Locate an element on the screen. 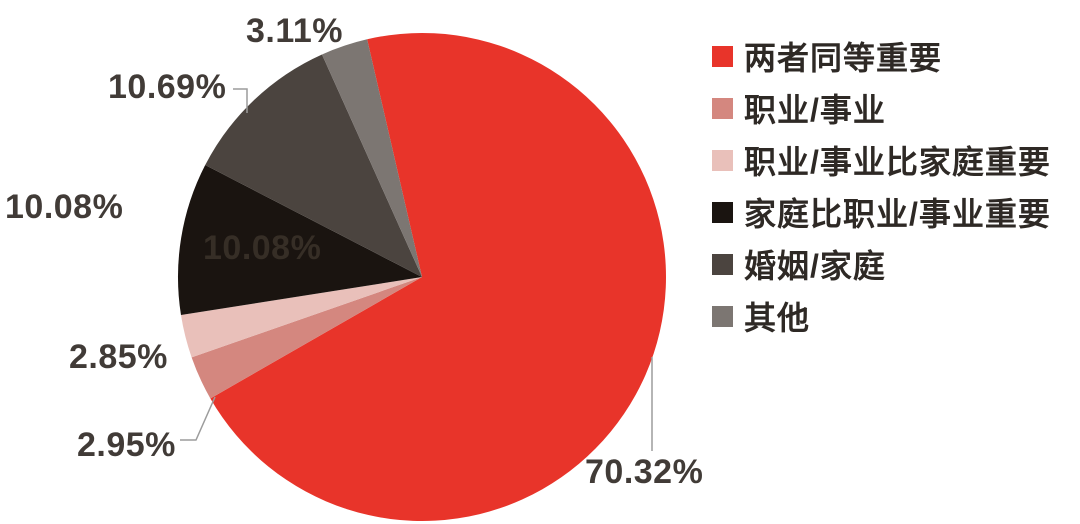 The image size is (1080, 524). pct-label-both-equal: 70.32% is located at coordinates (644, 472).